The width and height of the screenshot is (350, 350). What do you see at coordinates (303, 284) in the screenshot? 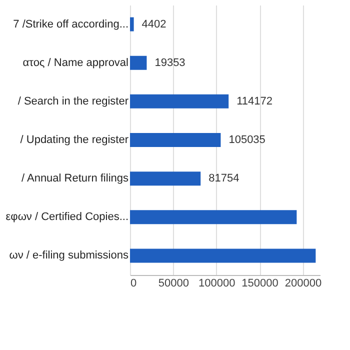
I see `x-tick-label: 200000` at bounding box center [303, 284].